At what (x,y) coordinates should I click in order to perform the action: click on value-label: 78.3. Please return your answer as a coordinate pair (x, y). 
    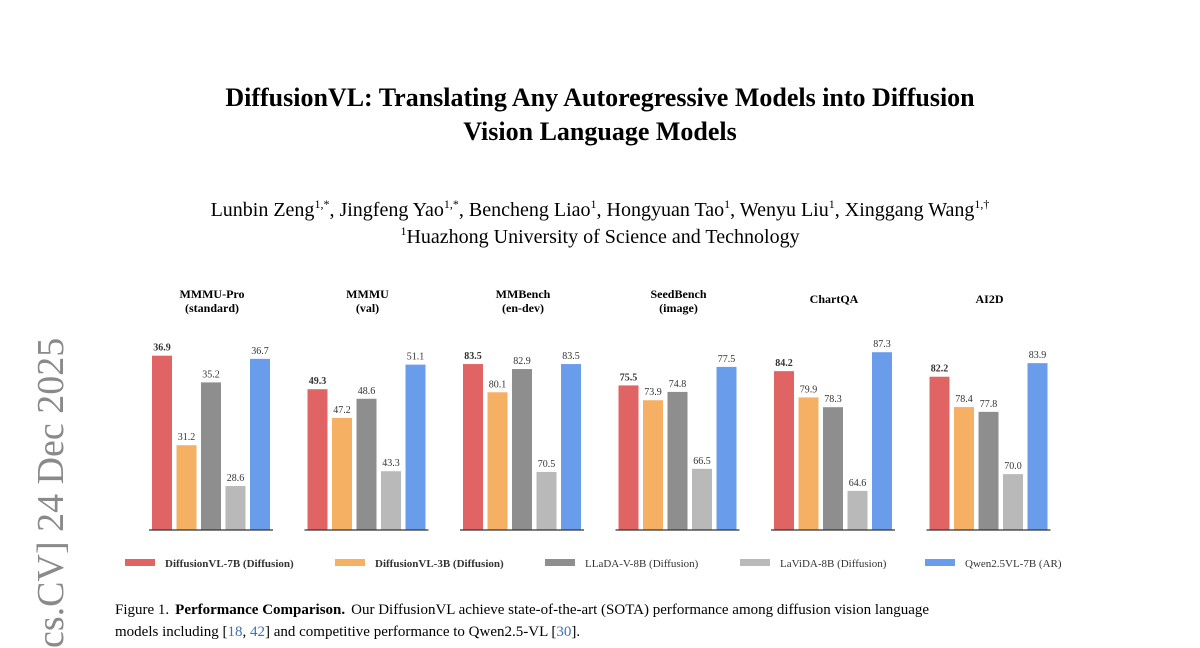
    Looking at the image, I should click on (833, 399).